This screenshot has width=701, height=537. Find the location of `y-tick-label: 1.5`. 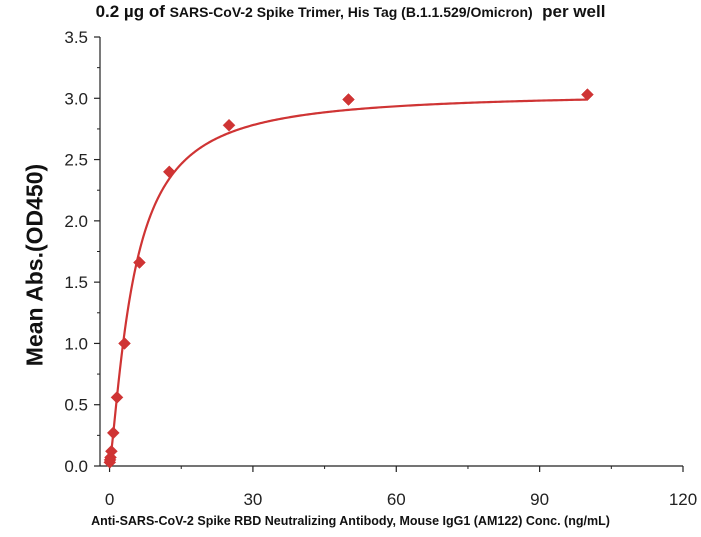

y-tick-label: 1.5 is located at coordinates (76, 282).